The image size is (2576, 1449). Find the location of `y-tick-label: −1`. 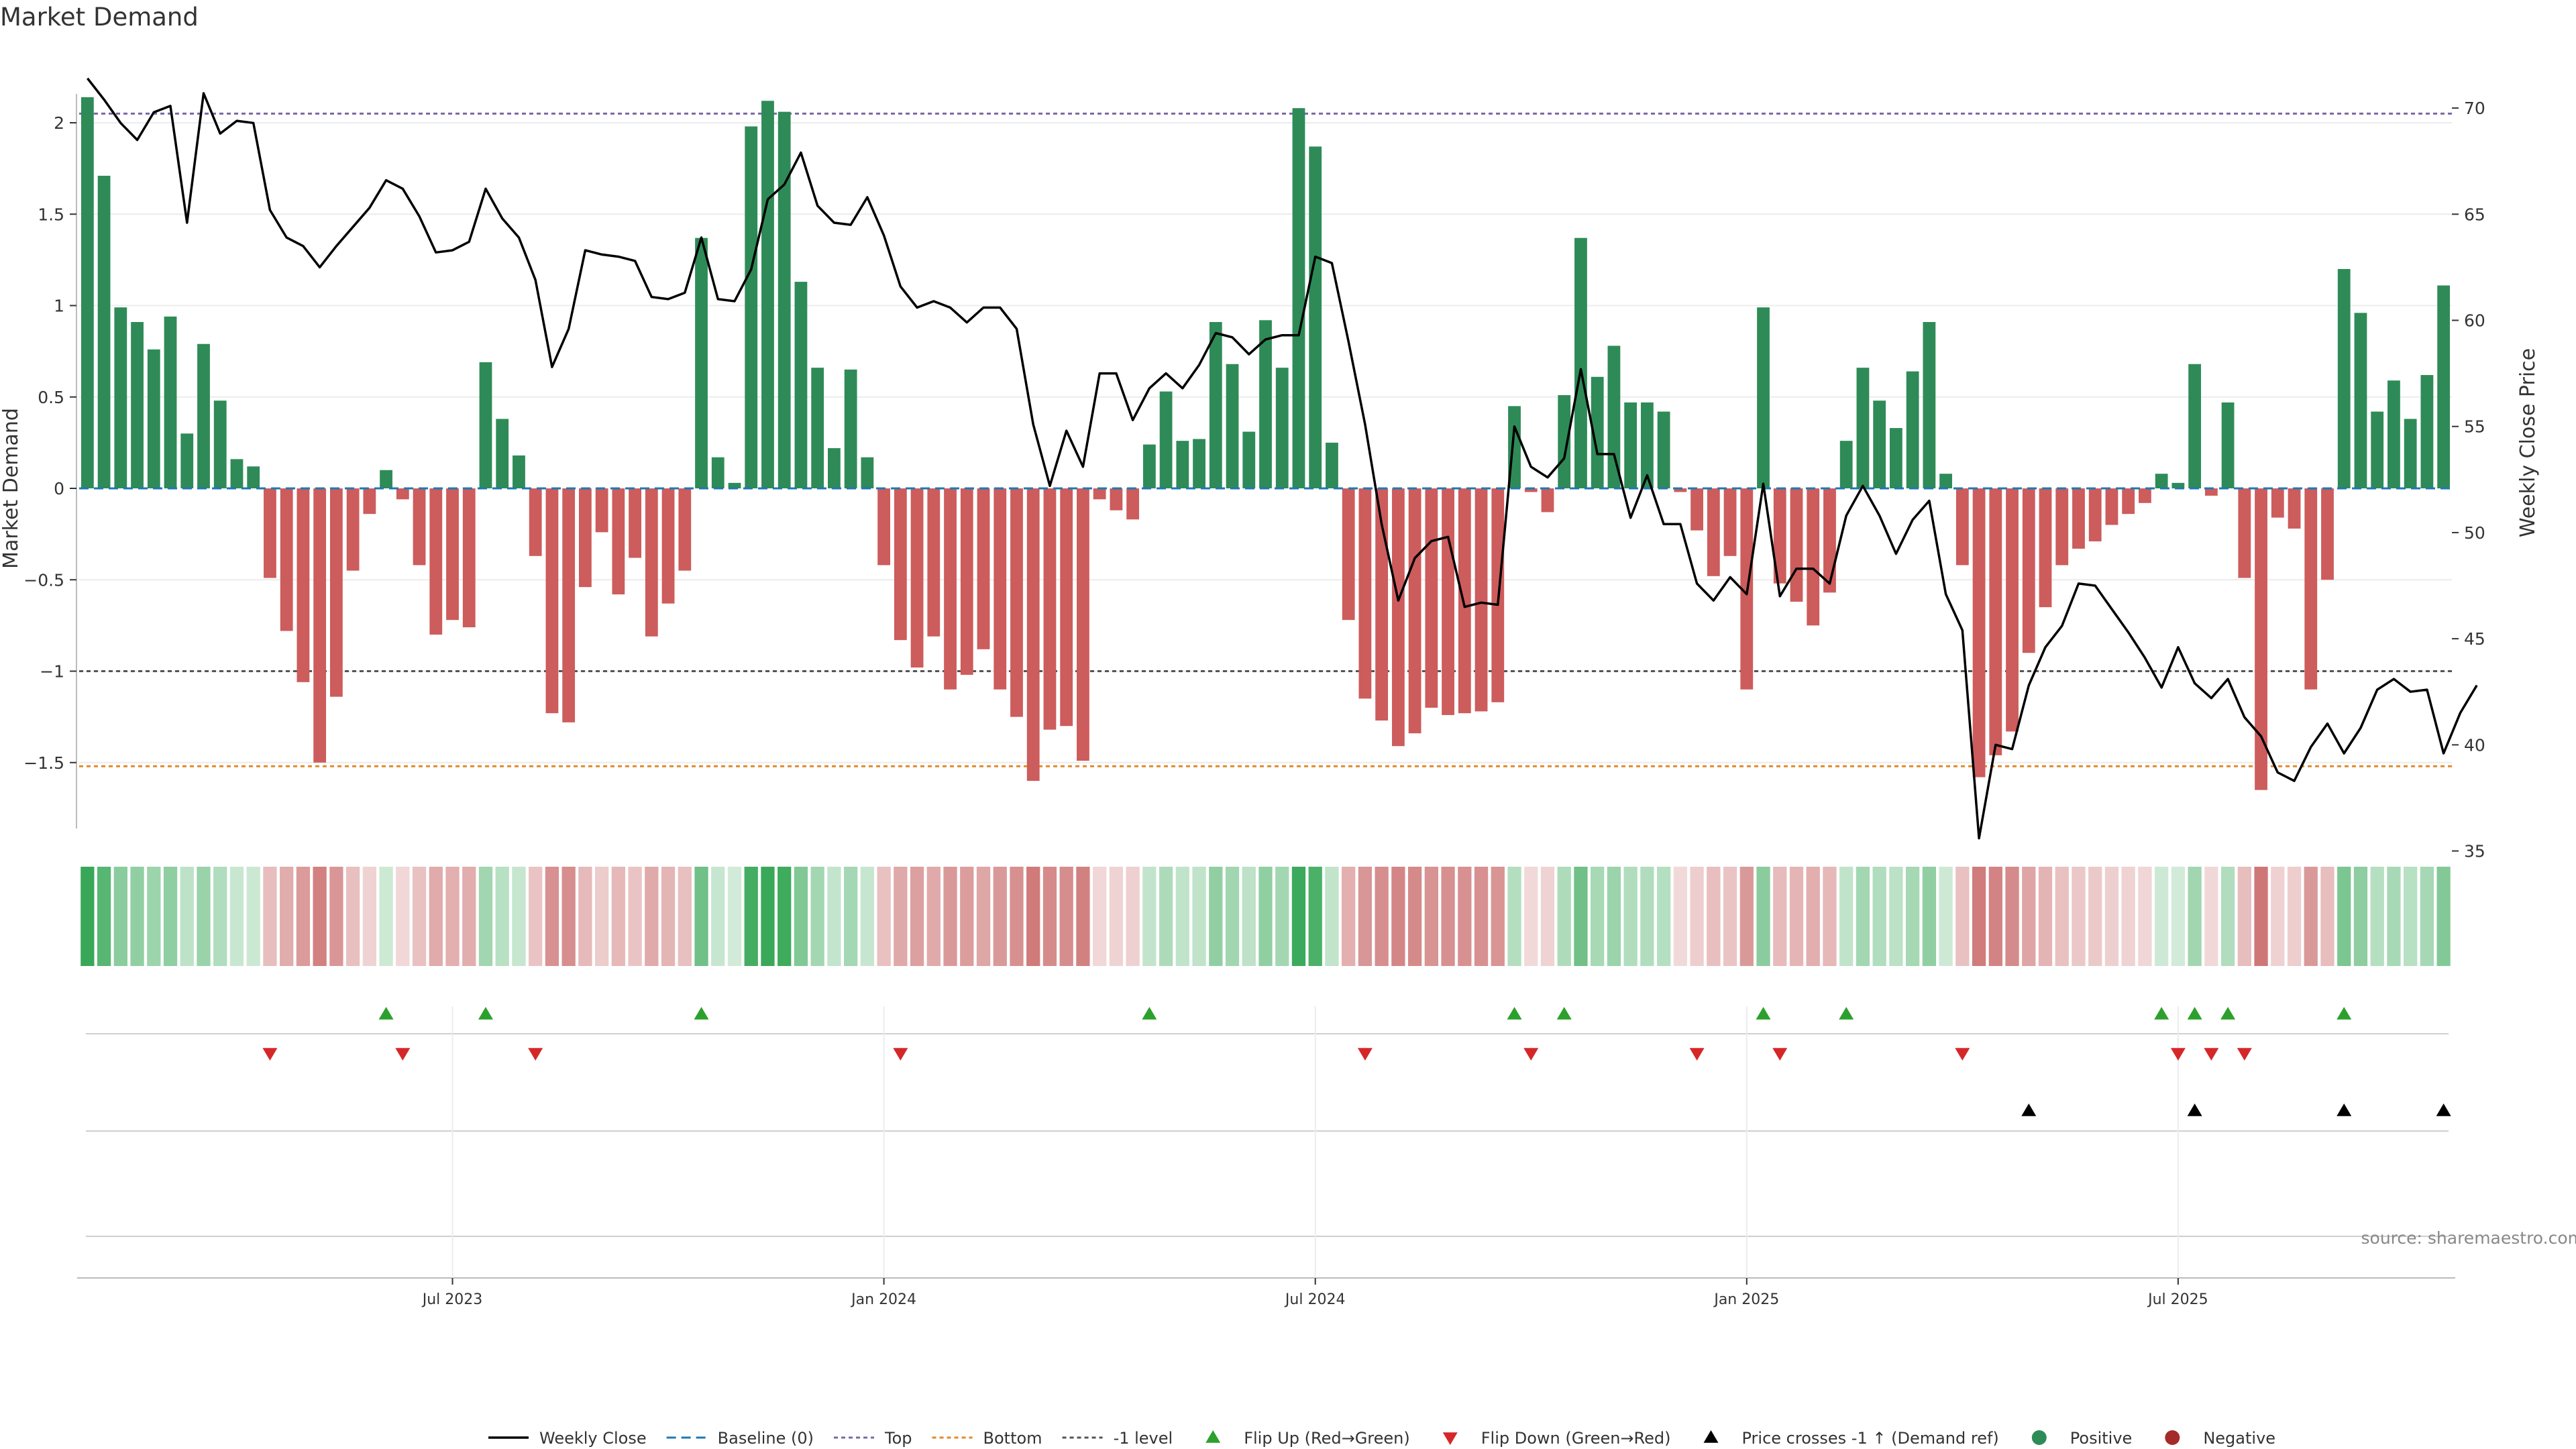

y-tick-label: −1 is located at coordinates (52, 672).